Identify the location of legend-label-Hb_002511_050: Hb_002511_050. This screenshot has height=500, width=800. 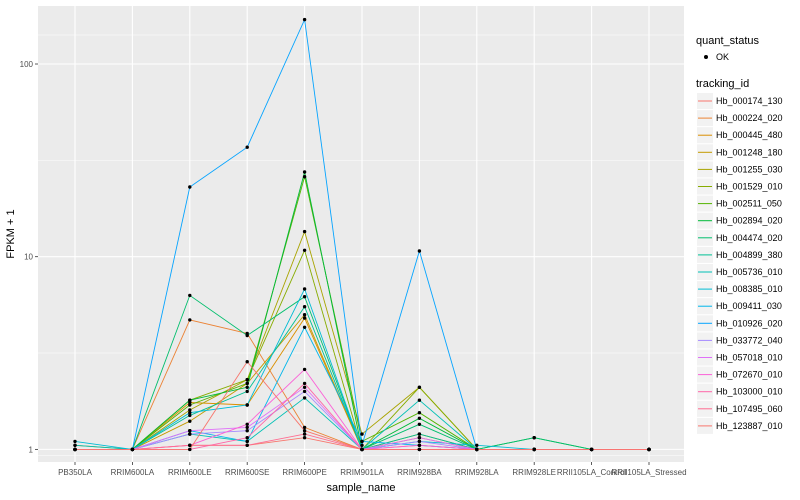
(749, 204).